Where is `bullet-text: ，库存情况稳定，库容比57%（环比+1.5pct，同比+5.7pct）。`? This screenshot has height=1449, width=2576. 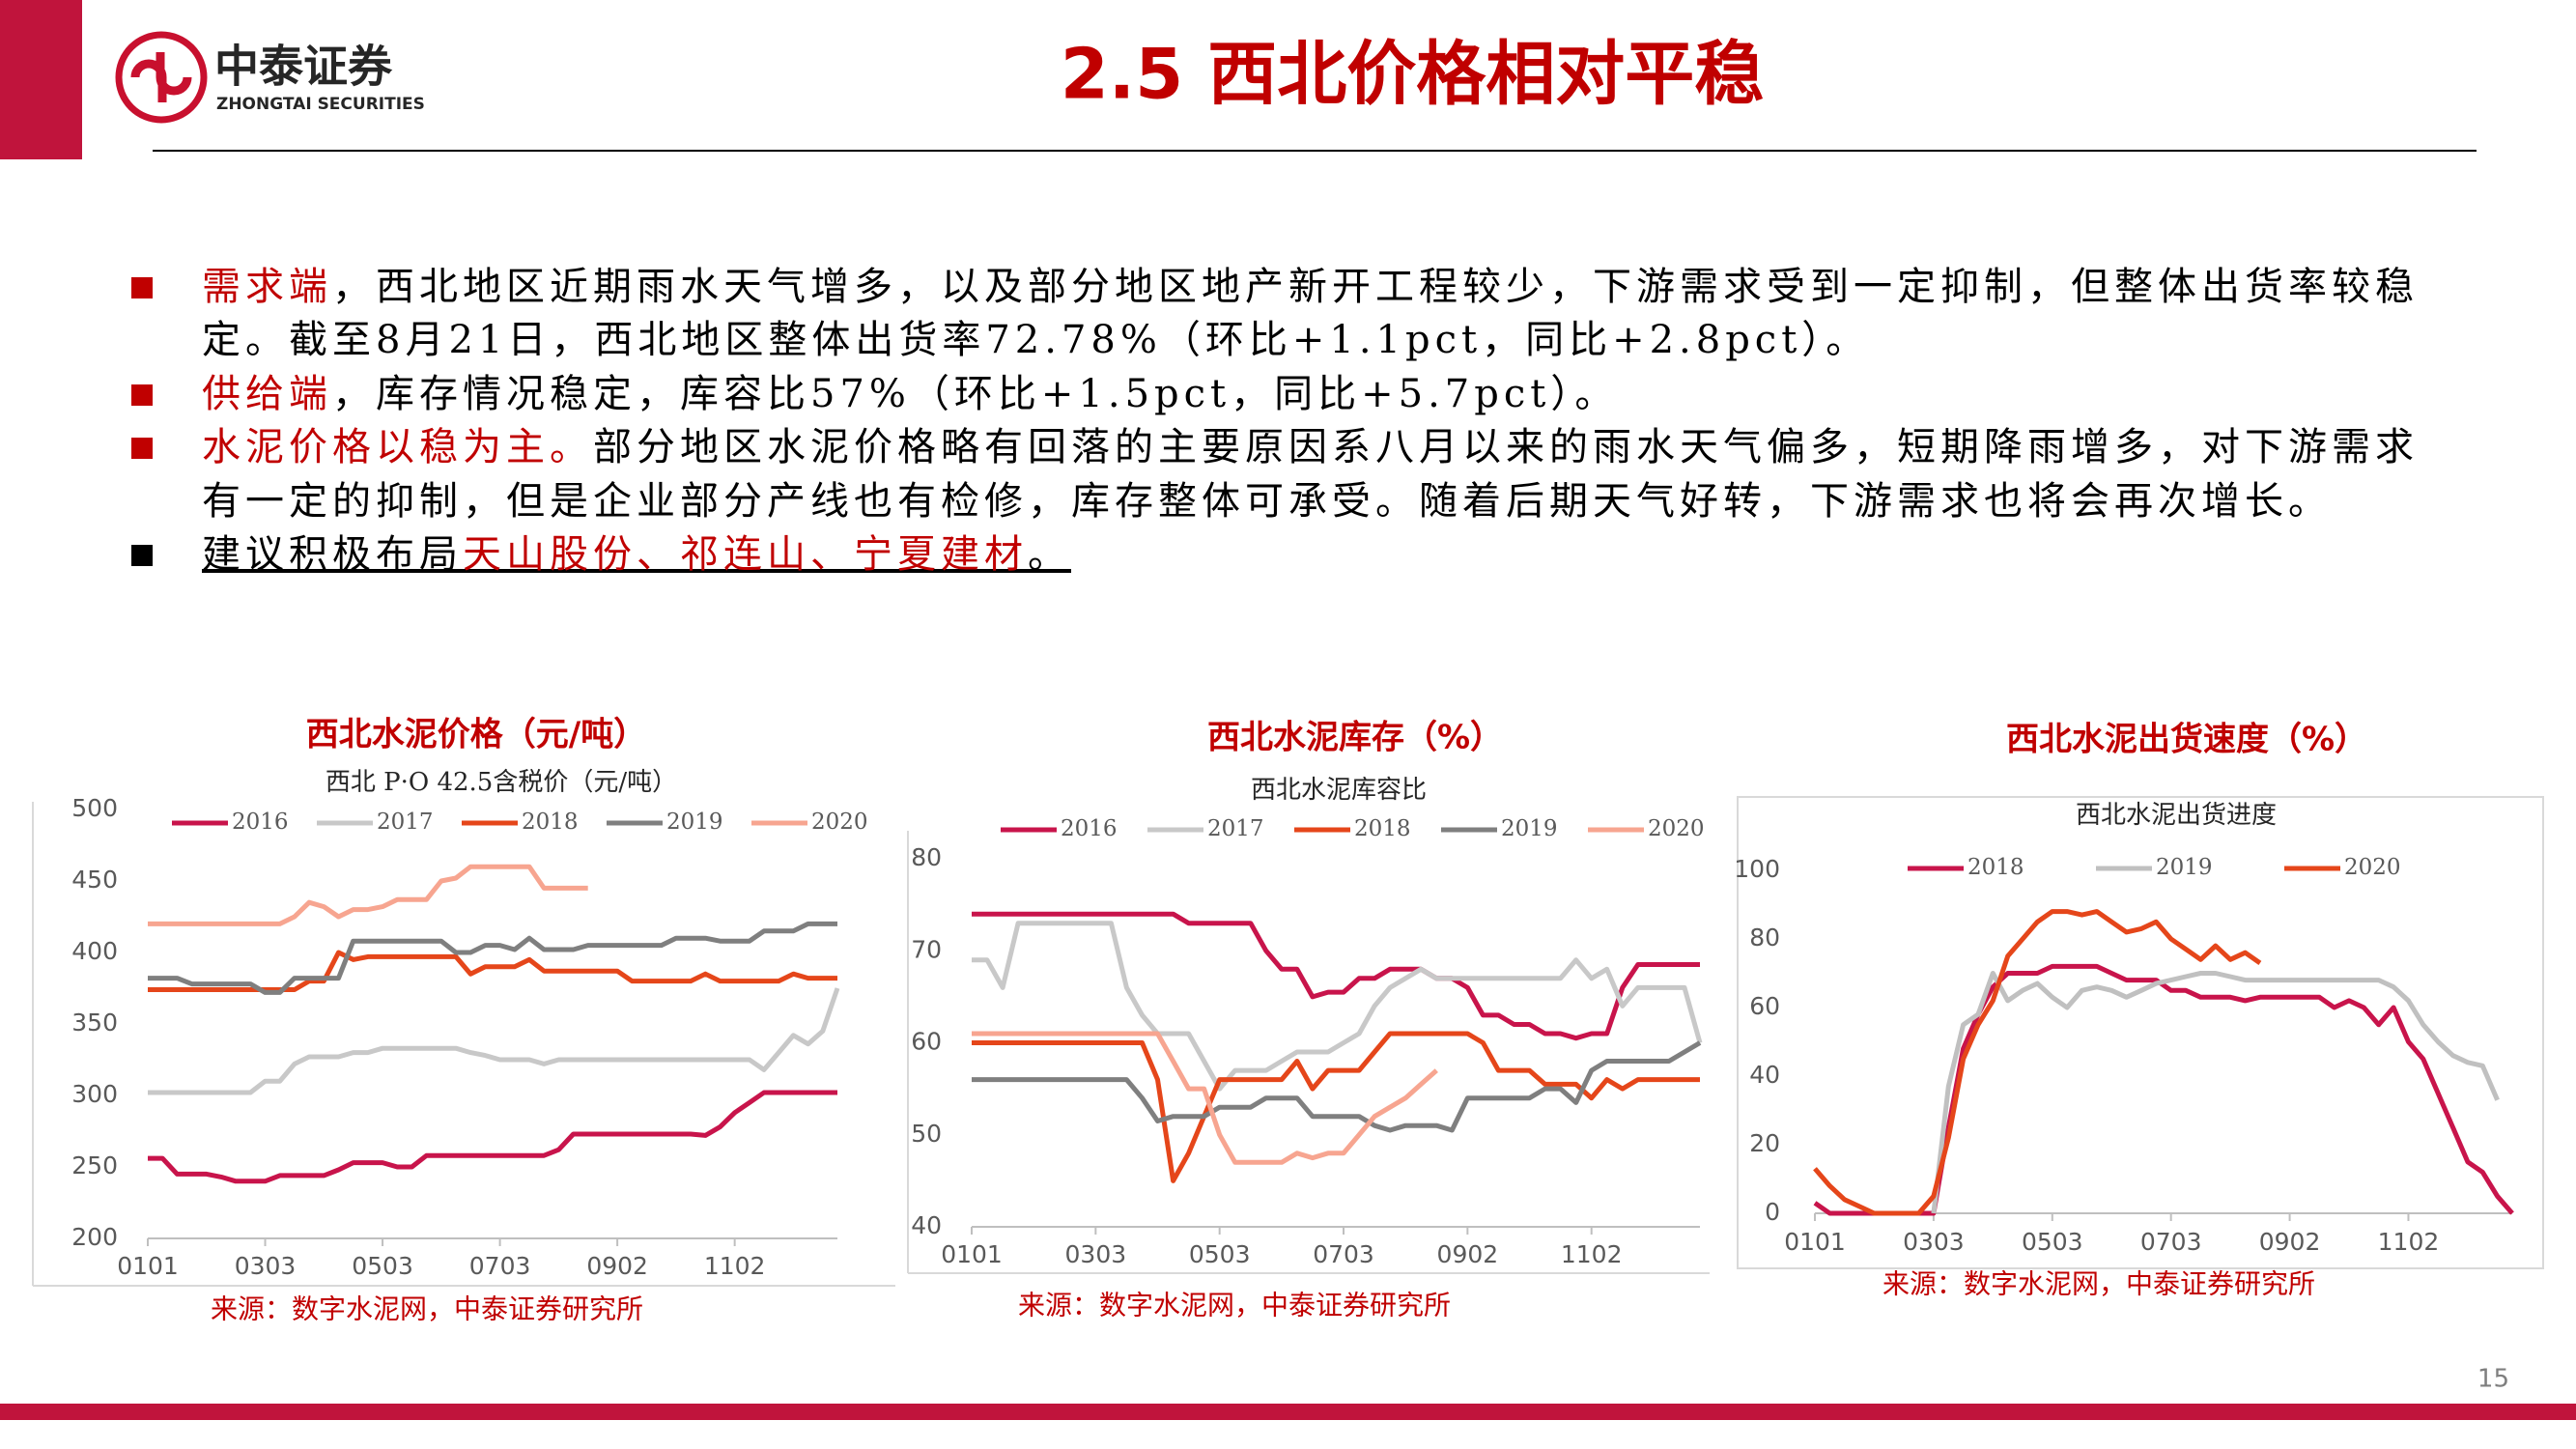
bullet-text: ，库存情况稳定，库容比57%（环比+1.5pct，同比+5.7pct）。 is located at coordinates (975, 393).